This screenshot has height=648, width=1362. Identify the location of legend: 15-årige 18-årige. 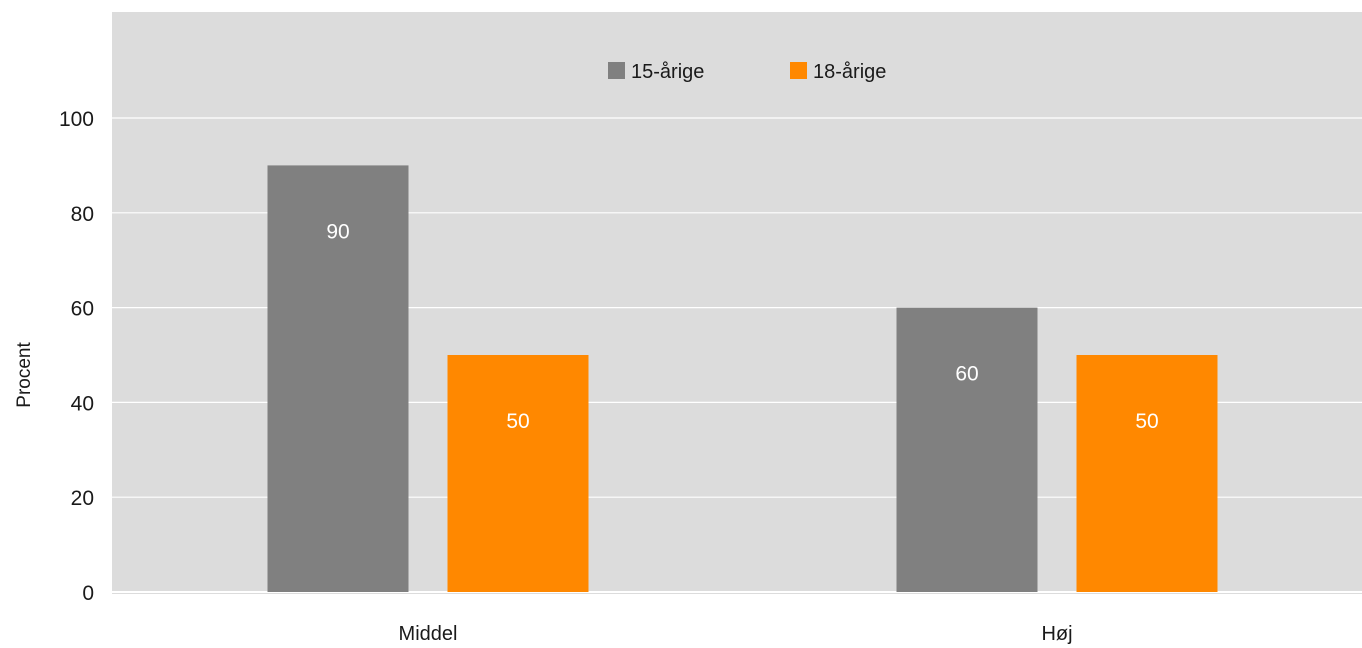
(747, 72).